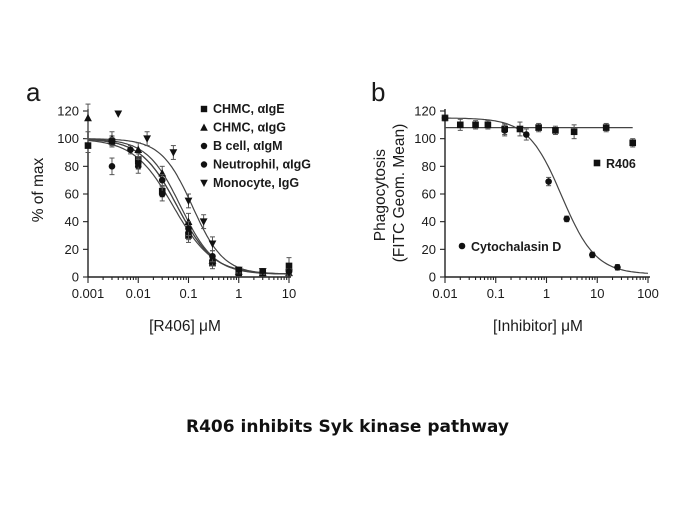 The height and width of the screenshot is (521, 695). What do you see at coordinates (38, 189) in the screenshot?
I see `panel-a-y-axis-title: % of max` at bounding box center [38, 189].